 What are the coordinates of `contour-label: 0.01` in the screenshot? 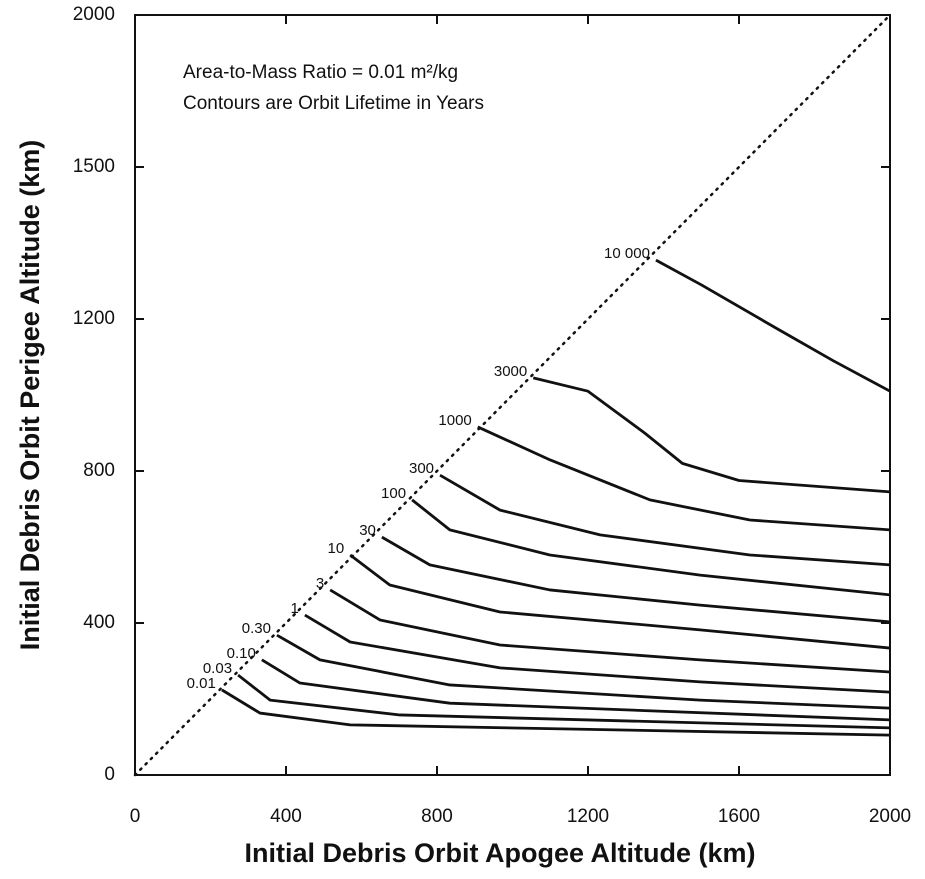 It's located at (201, 683).